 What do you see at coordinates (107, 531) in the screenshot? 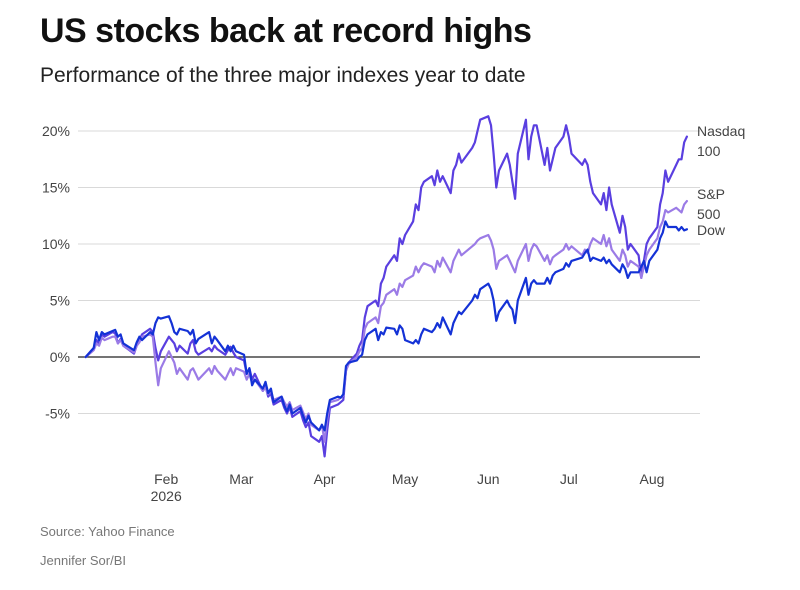
I see `source-note: Source: Yahoo Finance` at bounding box center [107, 531].